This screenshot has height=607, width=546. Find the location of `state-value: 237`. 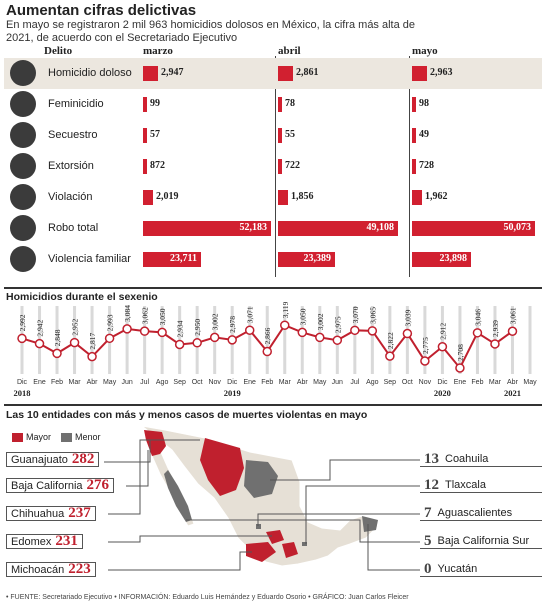

state-value: 237 is located at coordinates (79, 513).